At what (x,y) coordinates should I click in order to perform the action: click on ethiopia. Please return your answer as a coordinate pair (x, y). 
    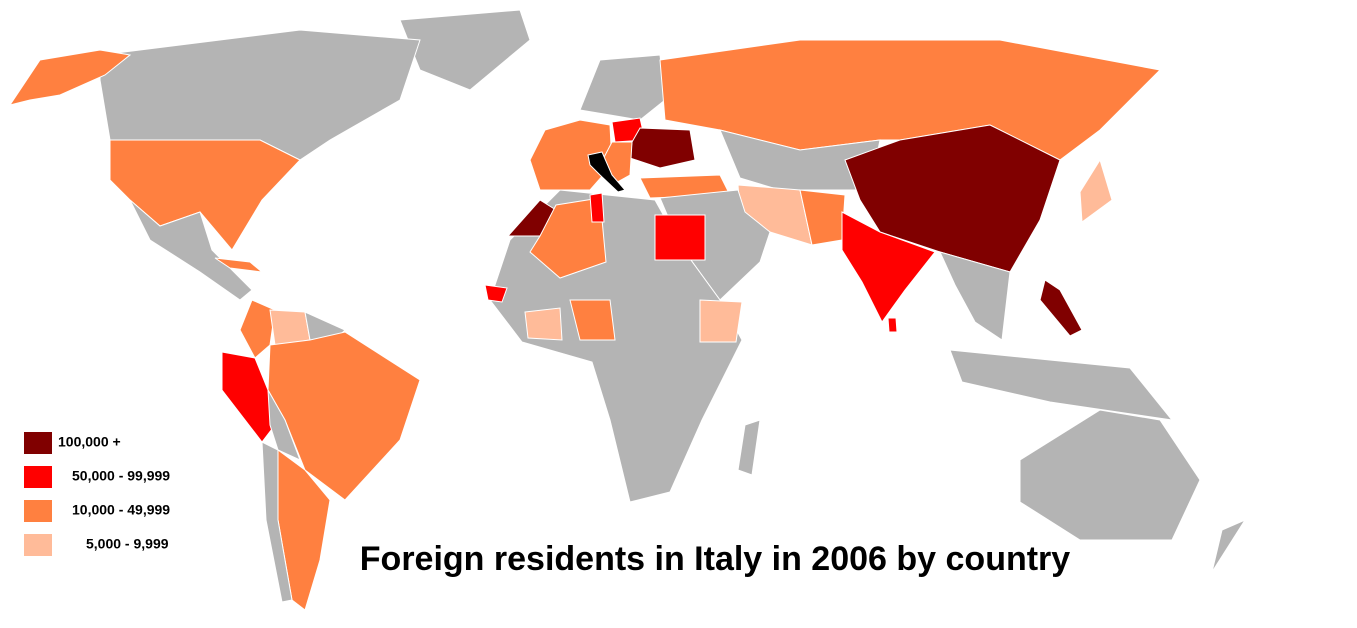
    Looking at the image, I should click on (721, 321).